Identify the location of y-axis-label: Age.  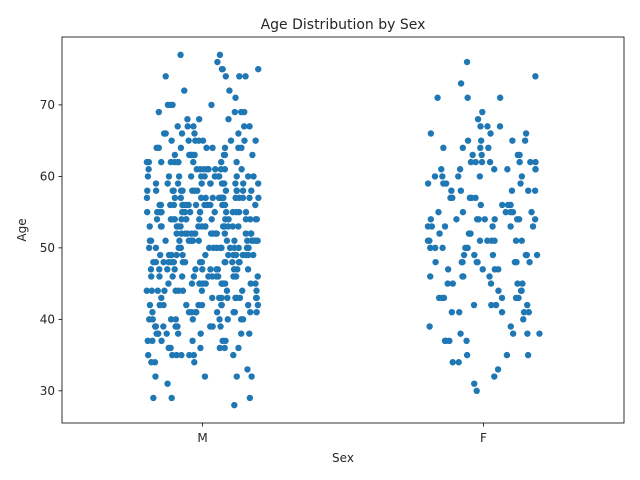
(22, 229).